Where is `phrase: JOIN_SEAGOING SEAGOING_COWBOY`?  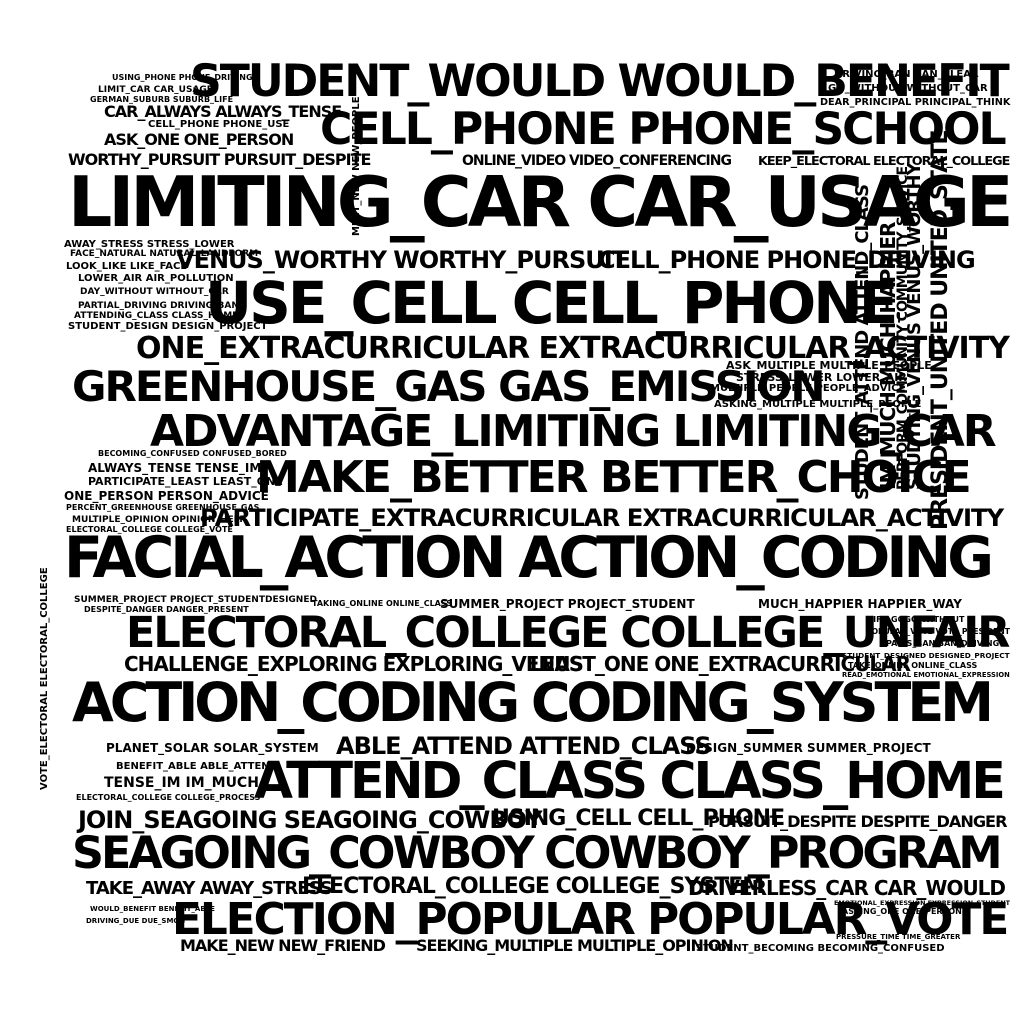 phrase: JOIN_SEAGOING SEAGOING_COWBOY is located at coordinates (310, 820).